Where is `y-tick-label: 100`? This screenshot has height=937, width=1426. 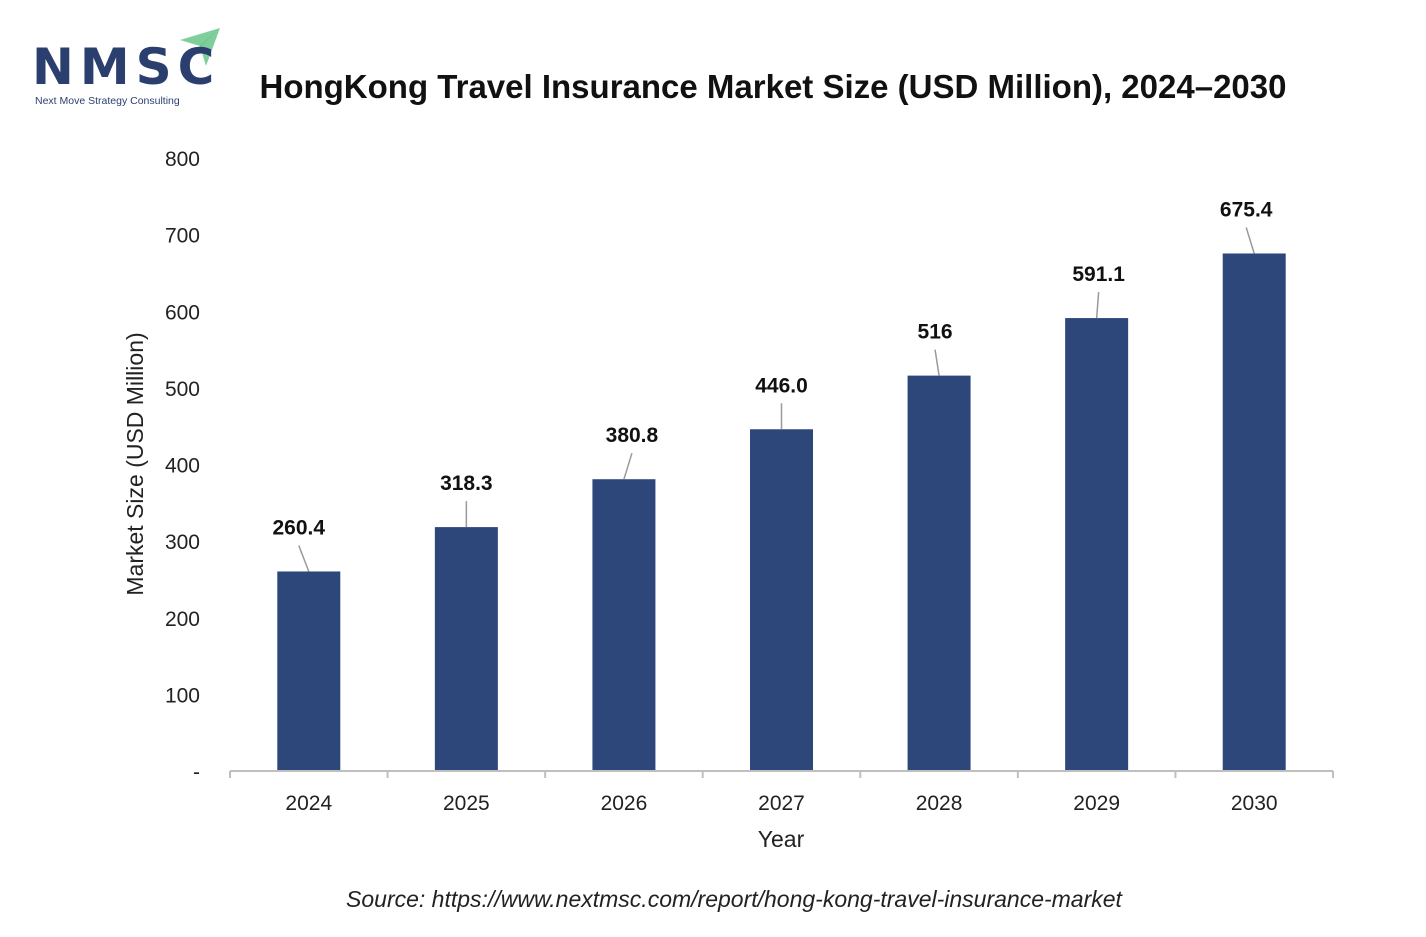 y-tick-label: 100 is located at coordinates (182, 695).